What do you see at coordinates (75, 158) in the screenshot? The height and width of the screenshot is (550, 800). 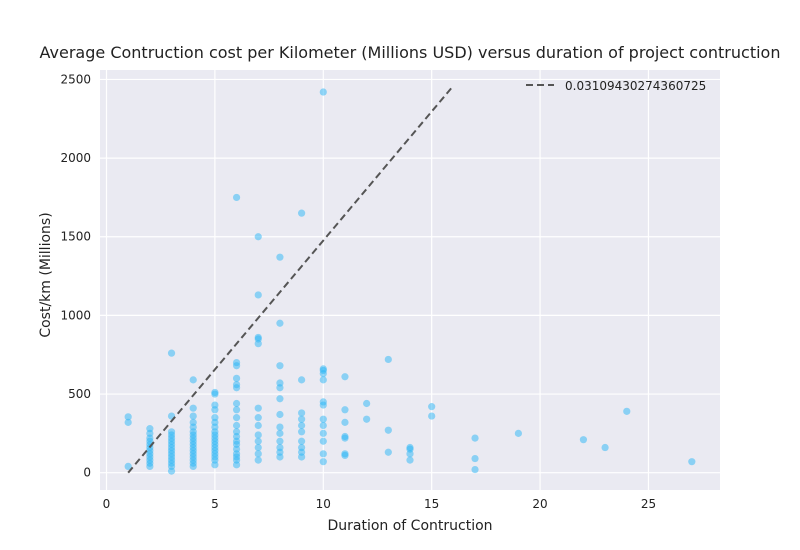 I see `y-tick-label: 2000` at bounding box center [75, 158].